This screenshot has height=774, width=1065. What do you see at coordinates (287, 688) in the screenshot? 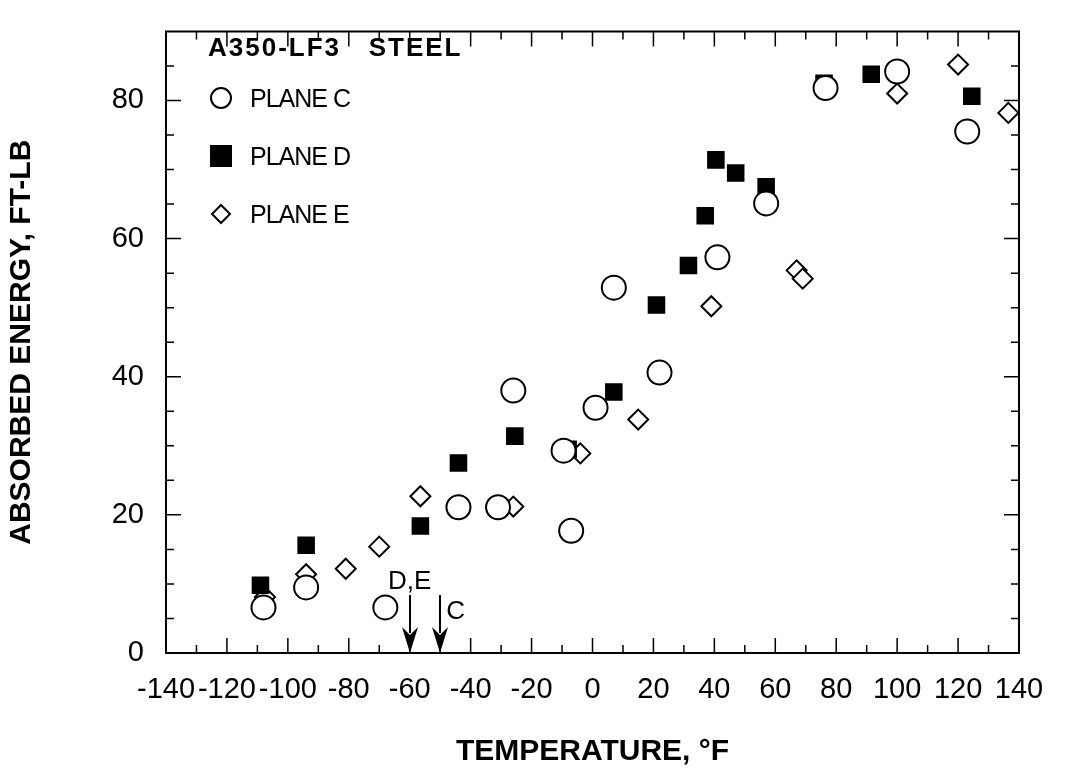
I see `x-tick-label: -100` at bounding box center [287, 688].